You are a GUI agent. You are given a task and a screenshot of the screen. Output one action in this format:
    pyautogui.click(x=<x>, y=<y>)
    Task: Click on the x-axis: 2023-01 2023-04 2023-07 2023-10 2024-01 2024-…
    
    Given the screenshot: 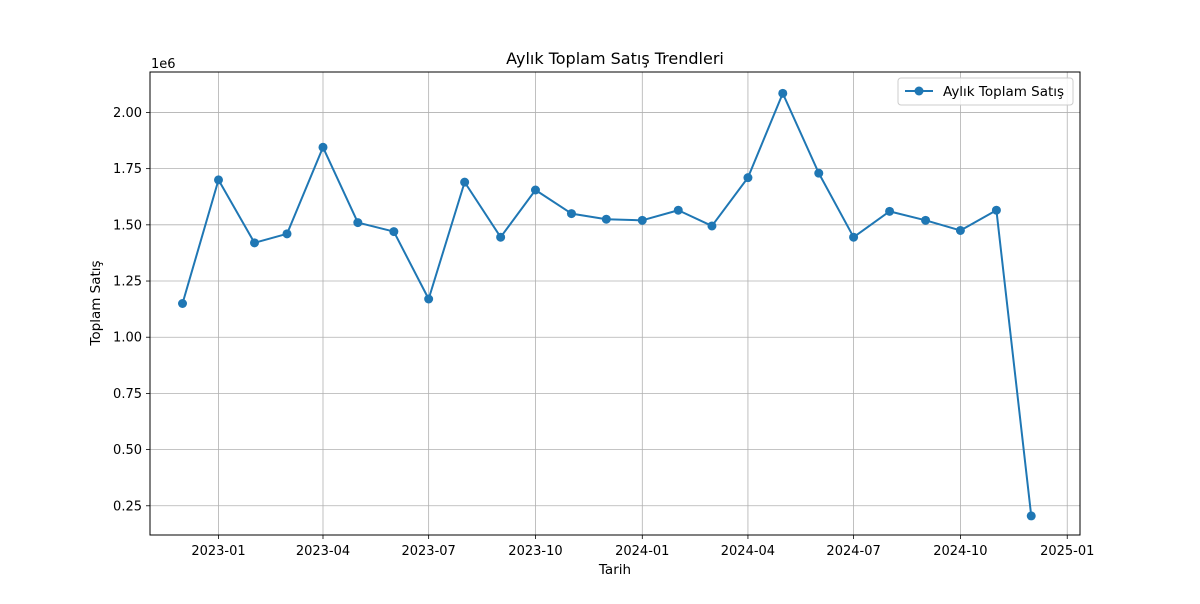 What is the action you would take?
    pyautogui.click(x=642, y=547)
    